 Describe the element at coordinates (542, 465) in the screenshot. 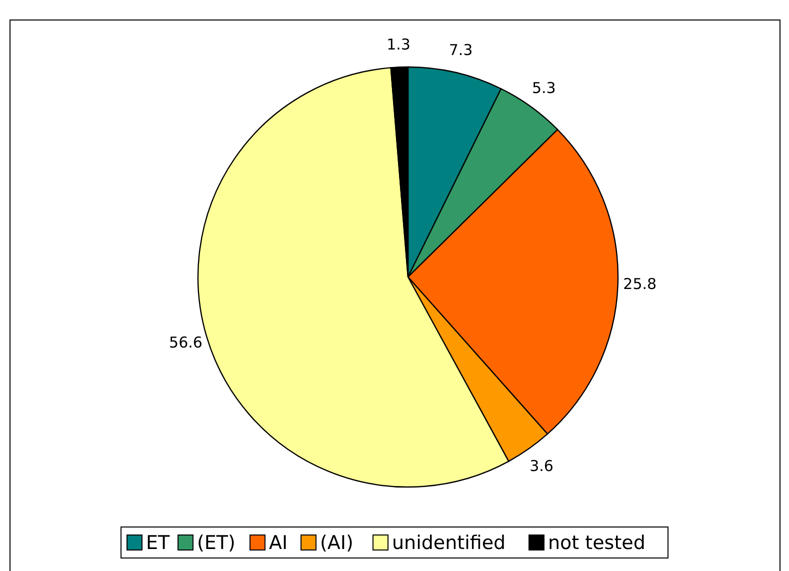

I see `data-label: 3.6` at that location.